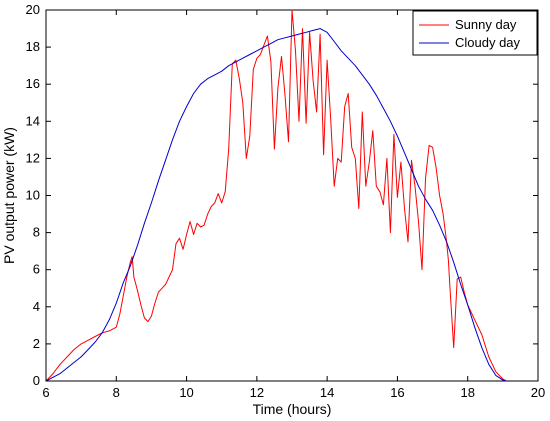 This screenshot has width=550, height=421. I want to click on y-tick-label: 10, so click(33, 195).